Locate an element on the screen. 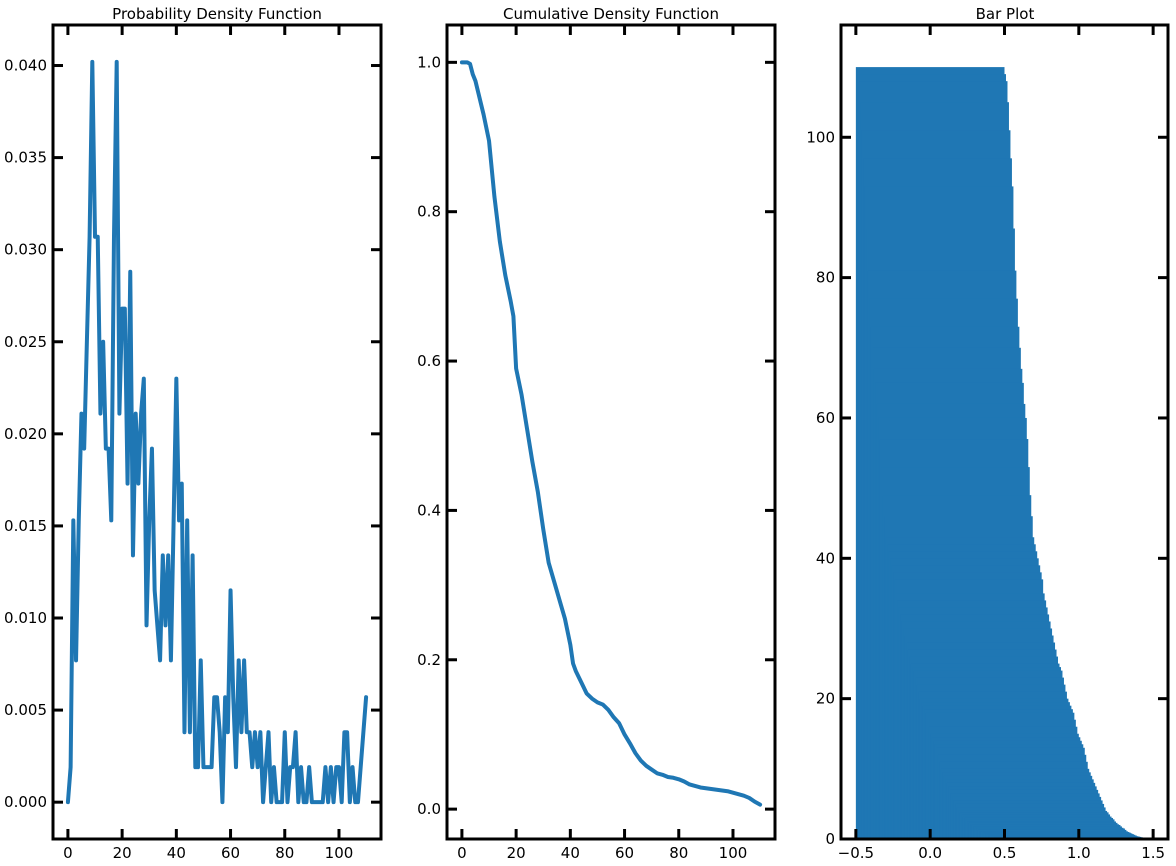 The height and width of the screenshot is (866, 1176). cdf-x-tick-label: 80 is located at coordinates (678, 853).